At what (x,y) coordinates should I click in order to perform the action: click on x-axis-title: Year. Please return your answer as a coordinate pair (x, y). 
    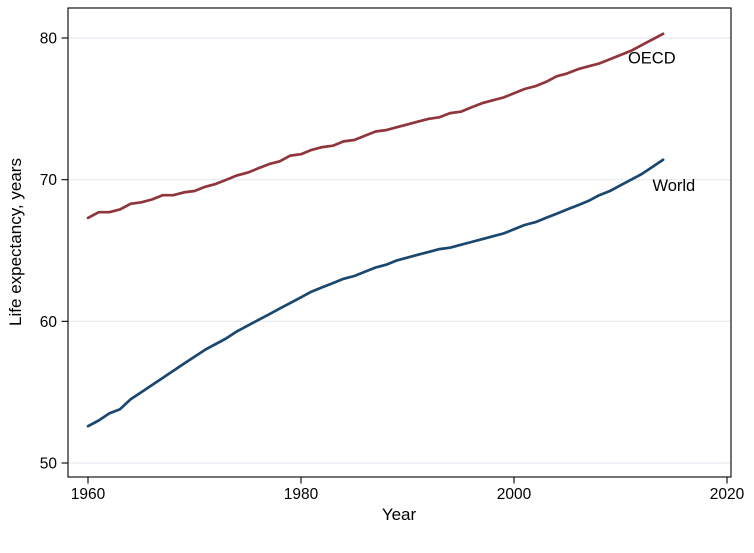
    Looking at the image, I should click on (399, 514).